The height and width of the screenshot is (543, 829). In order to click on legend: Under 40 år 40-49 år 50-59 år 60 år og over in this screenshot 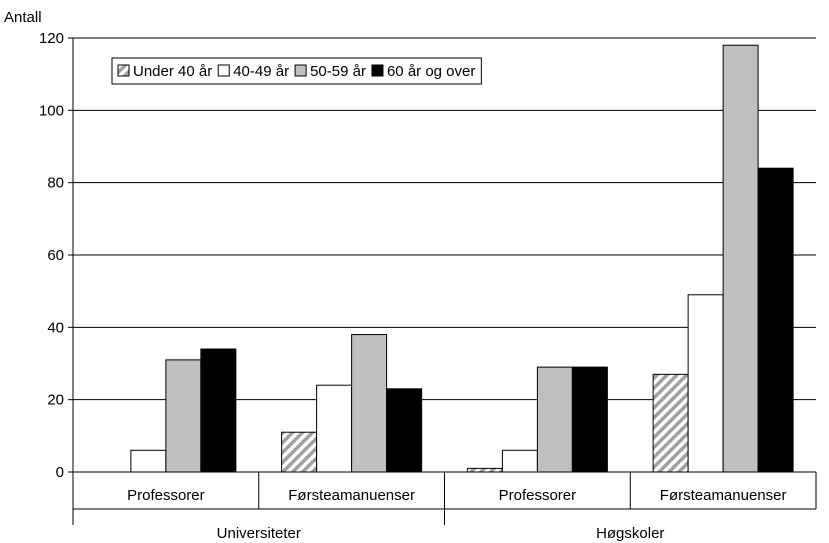, I will do `click(296, 71)`.